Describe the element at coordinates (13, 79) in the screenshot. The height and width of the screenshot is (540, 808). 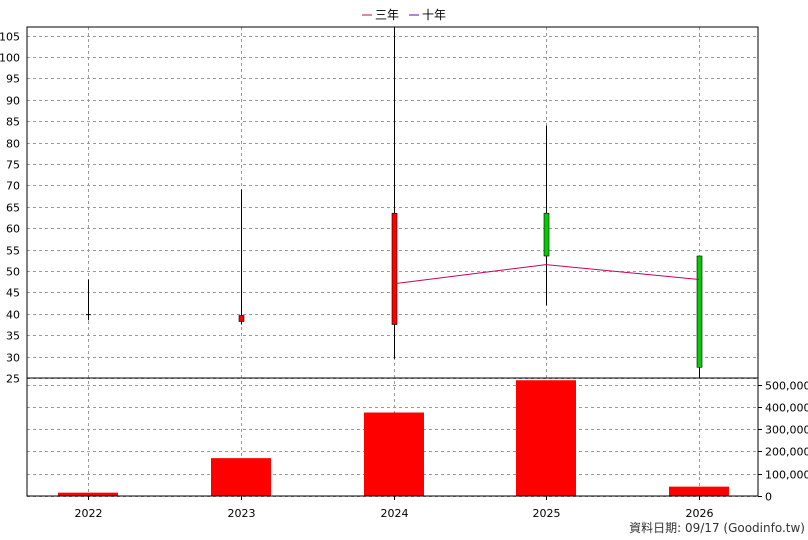
I see `price-y-tick-label: 95` at that location.